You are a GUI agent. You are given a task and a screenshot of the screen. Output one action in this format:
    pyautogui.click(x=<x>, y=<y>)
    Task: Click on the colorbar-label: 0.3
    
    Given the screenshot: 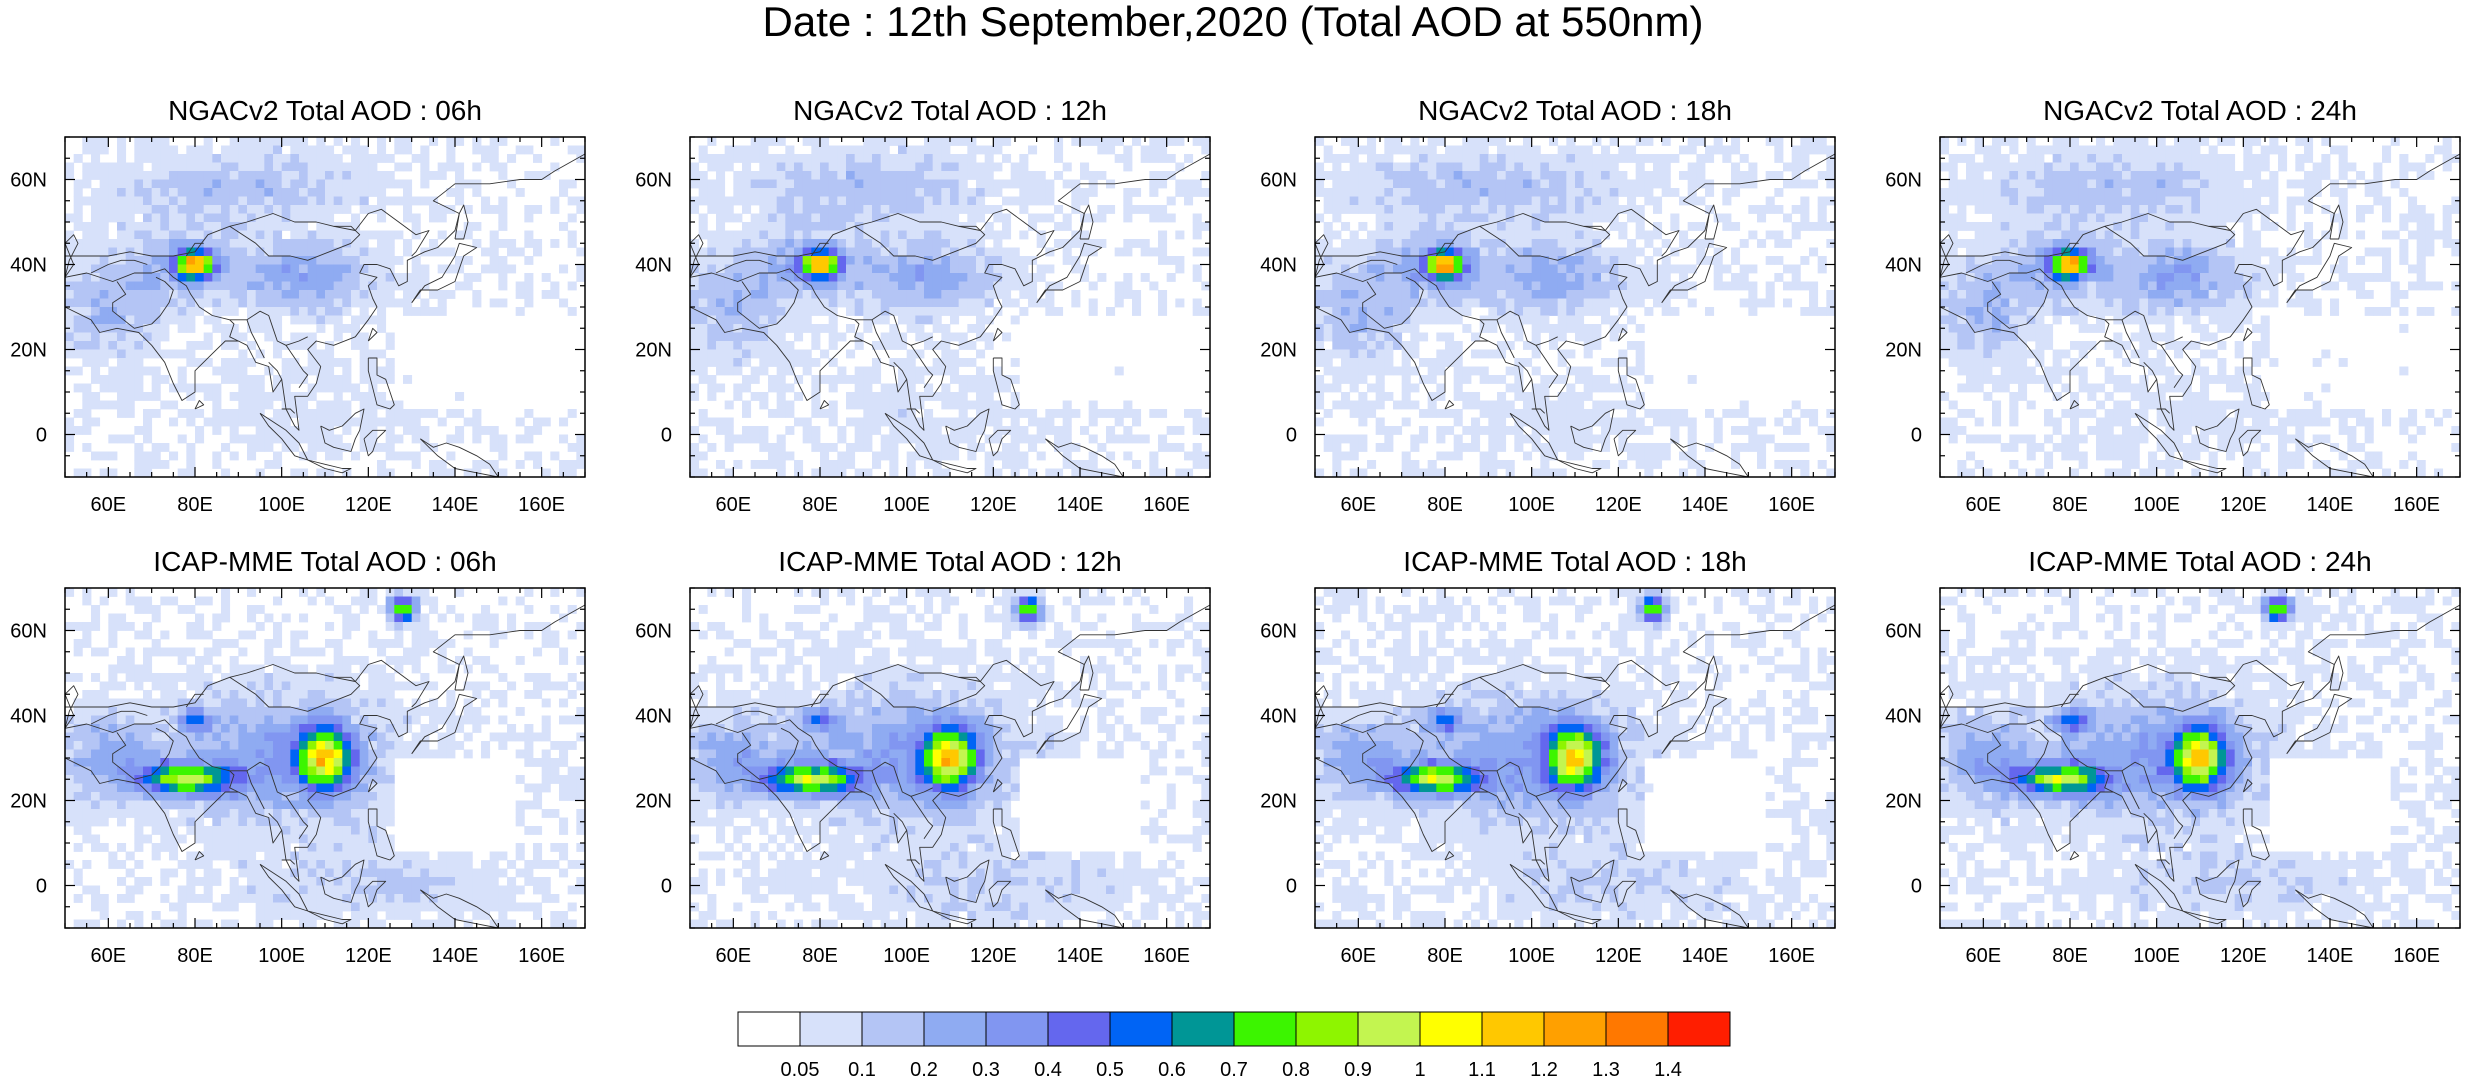 What is the action you would take?
    pyautogui.click(x=986, y=1070)
    